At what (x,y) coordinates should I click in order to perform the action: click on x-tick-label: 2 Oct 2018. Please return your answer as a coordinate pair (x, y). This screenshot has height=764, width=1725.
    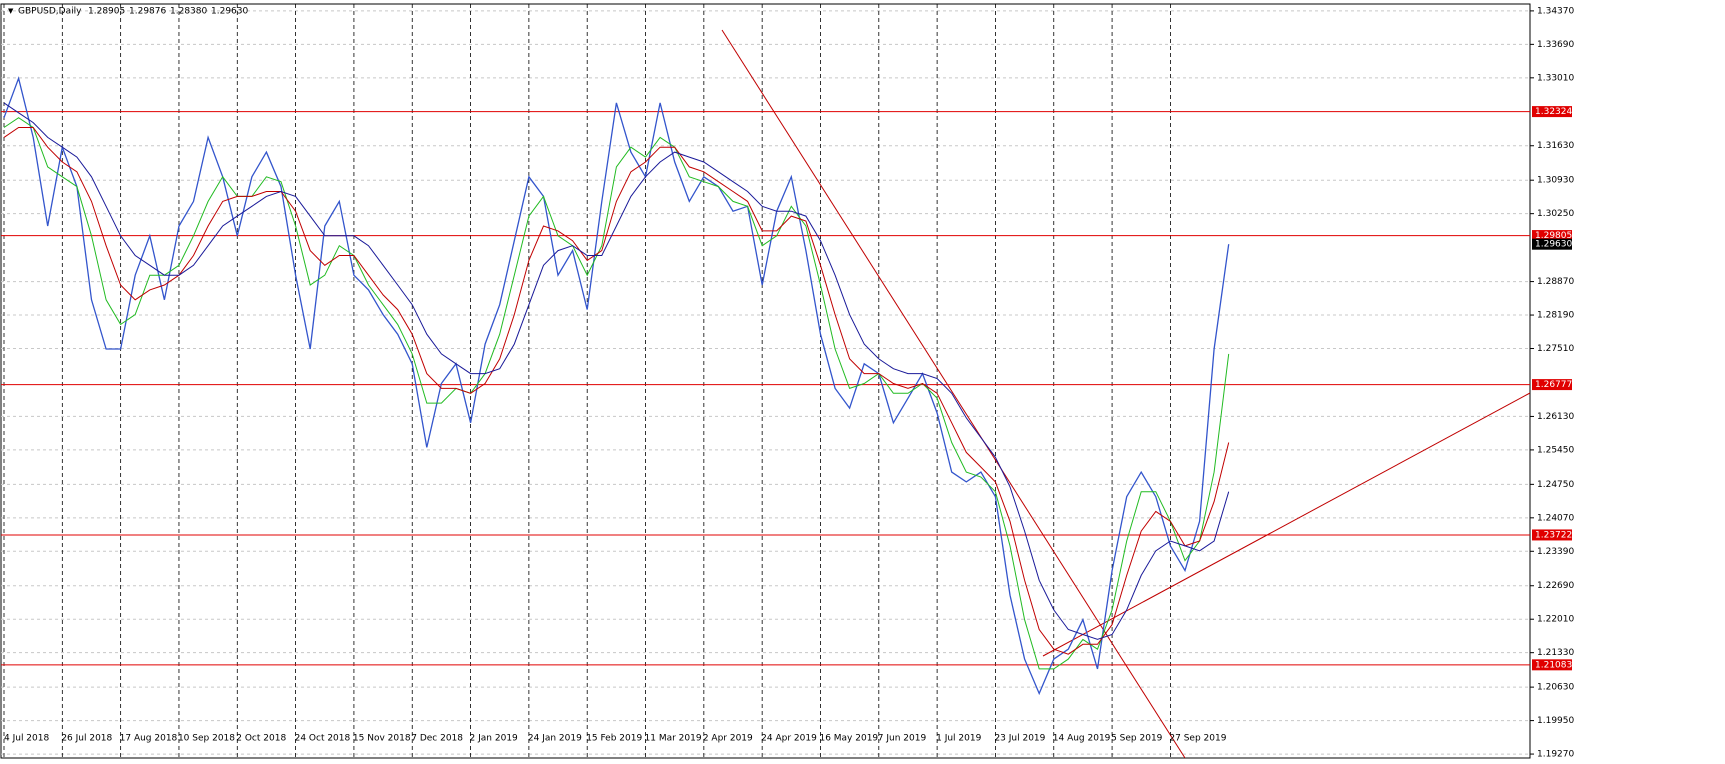
    Looking at the image, I should click on (261, 739).